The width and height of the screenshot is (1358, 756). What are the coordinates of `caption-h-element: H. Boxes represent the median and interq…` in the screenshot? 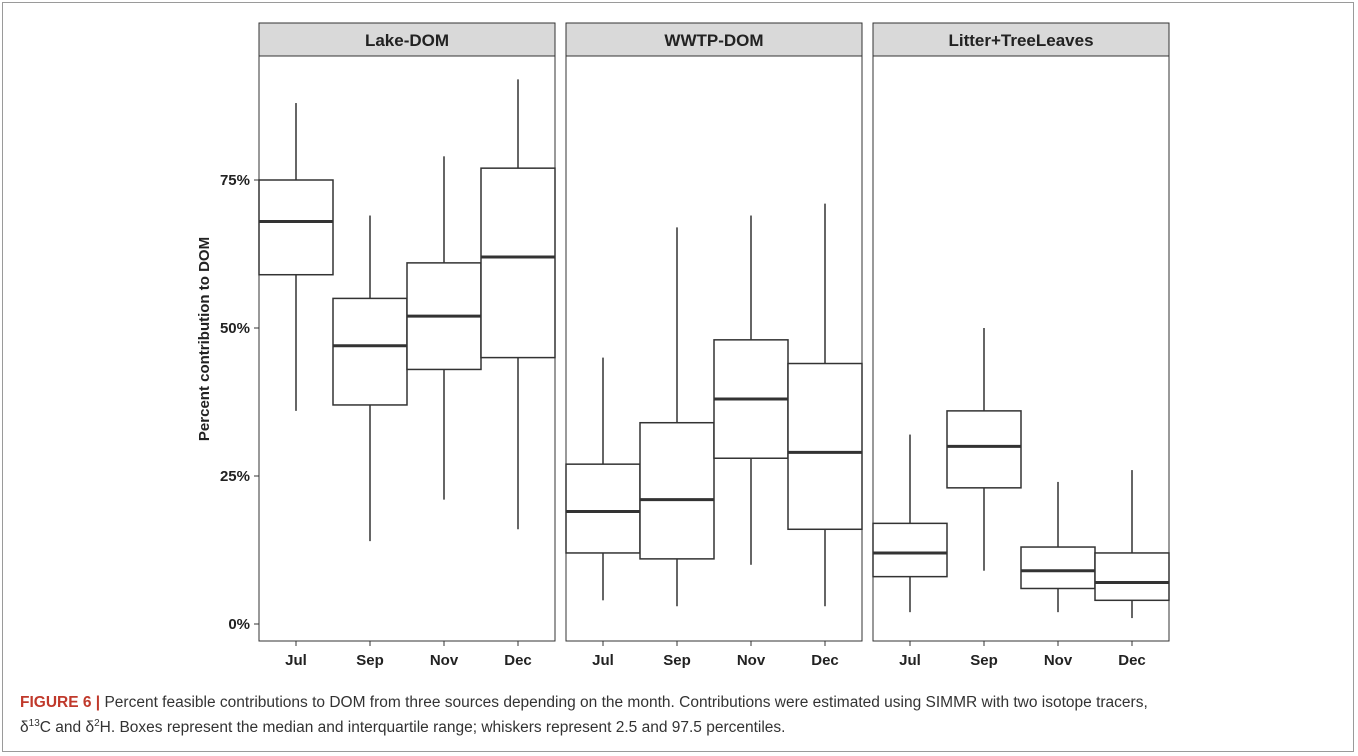 It's located at (442, 727).